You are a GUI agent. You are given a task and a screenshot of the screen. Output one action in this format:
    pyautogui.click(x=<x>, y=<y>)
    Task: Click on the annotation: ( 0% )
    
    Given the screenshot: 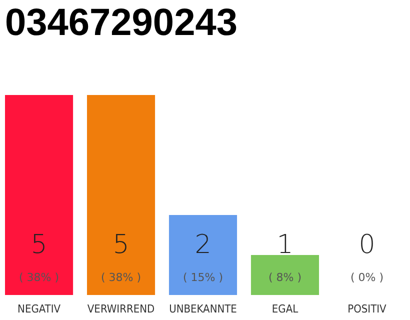 What is the action you would take?
    pyautogui.click(x=367, y=277)
    